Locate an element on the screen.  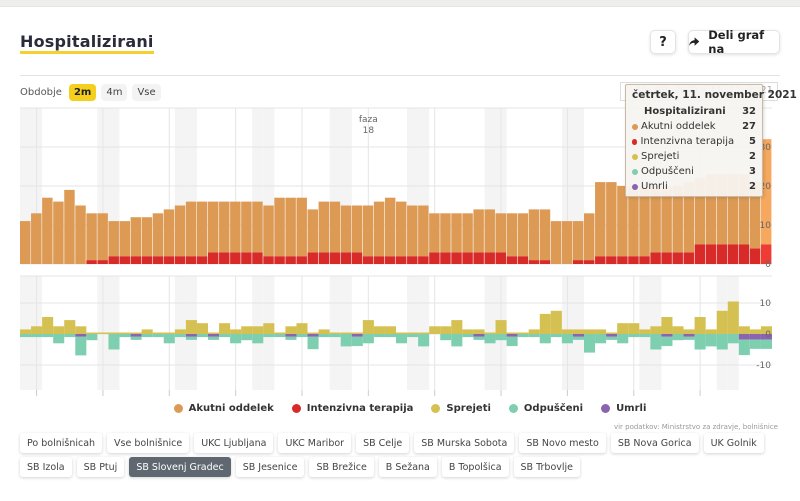
period-2m-button: 2m is located at coordinates (82, 92).